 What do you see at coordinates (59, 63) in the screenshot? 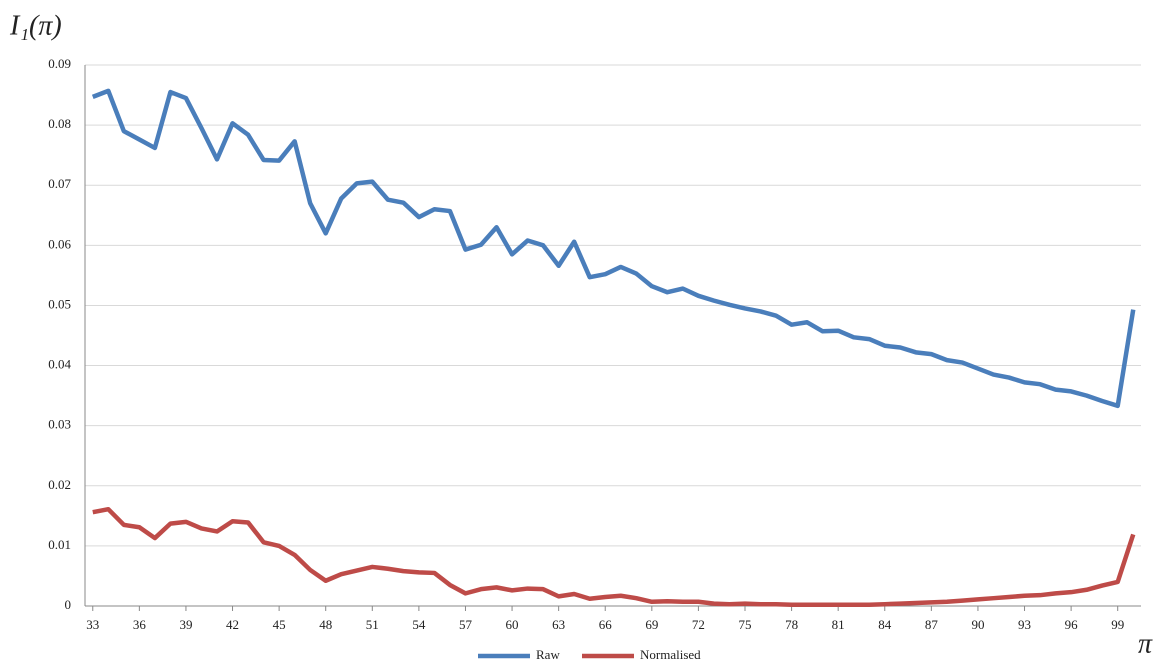
I see `y-tick-label: 0.09` at bounding box center [59, 63].